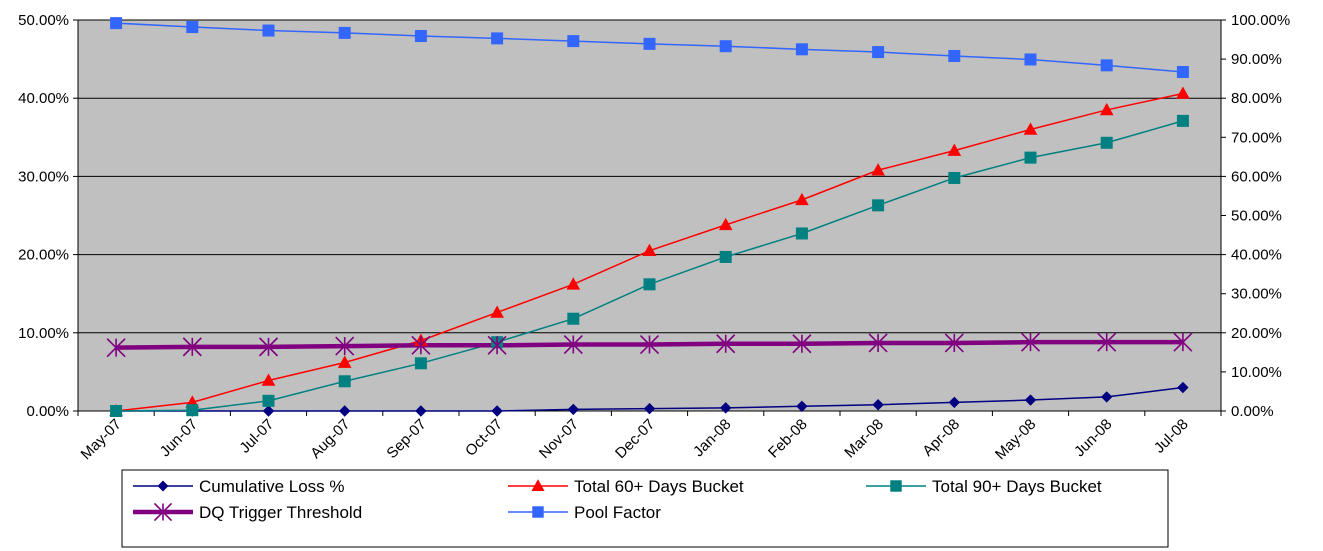 The width and height of the screenshot is (1323, 551). I want to click on y-tick-label: 40.00%, so click(43, 98).